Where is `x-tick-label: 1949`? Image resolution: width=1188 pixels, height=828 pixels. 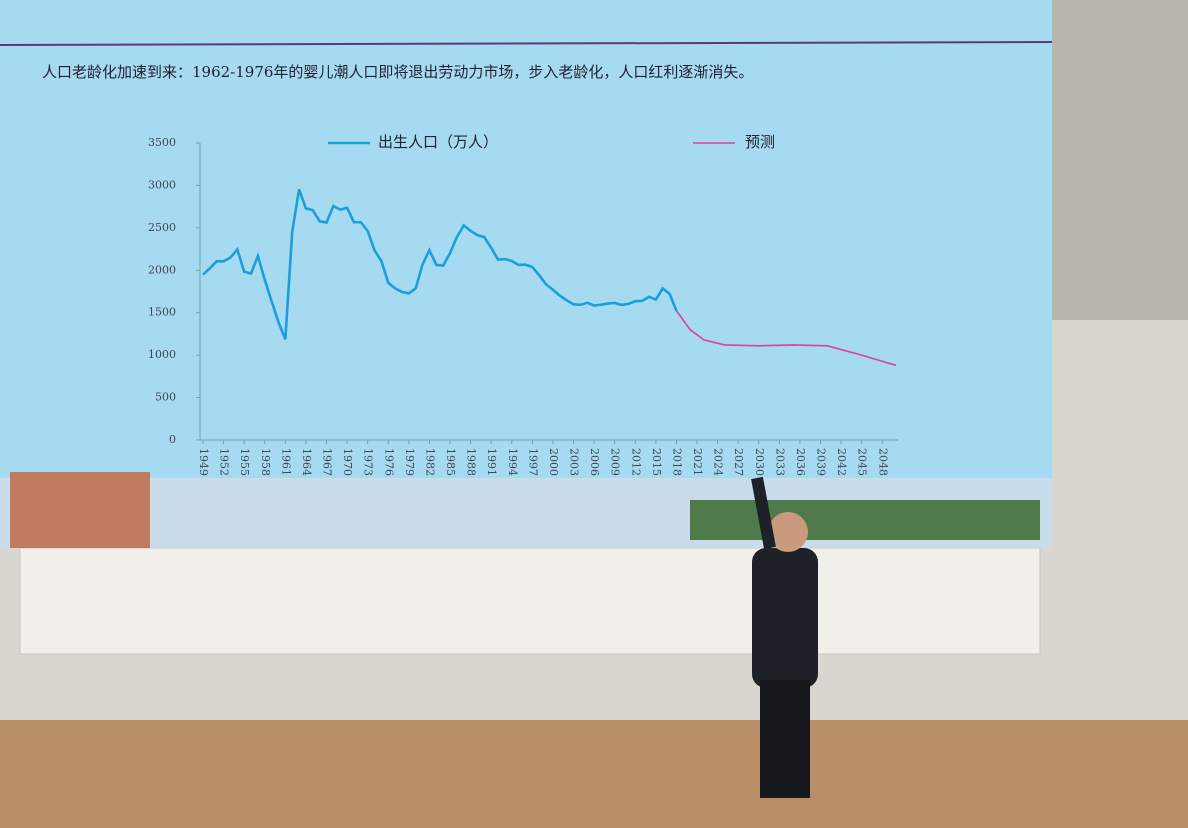
x-tick-label: 1949 is located at coordinates (203, 462).